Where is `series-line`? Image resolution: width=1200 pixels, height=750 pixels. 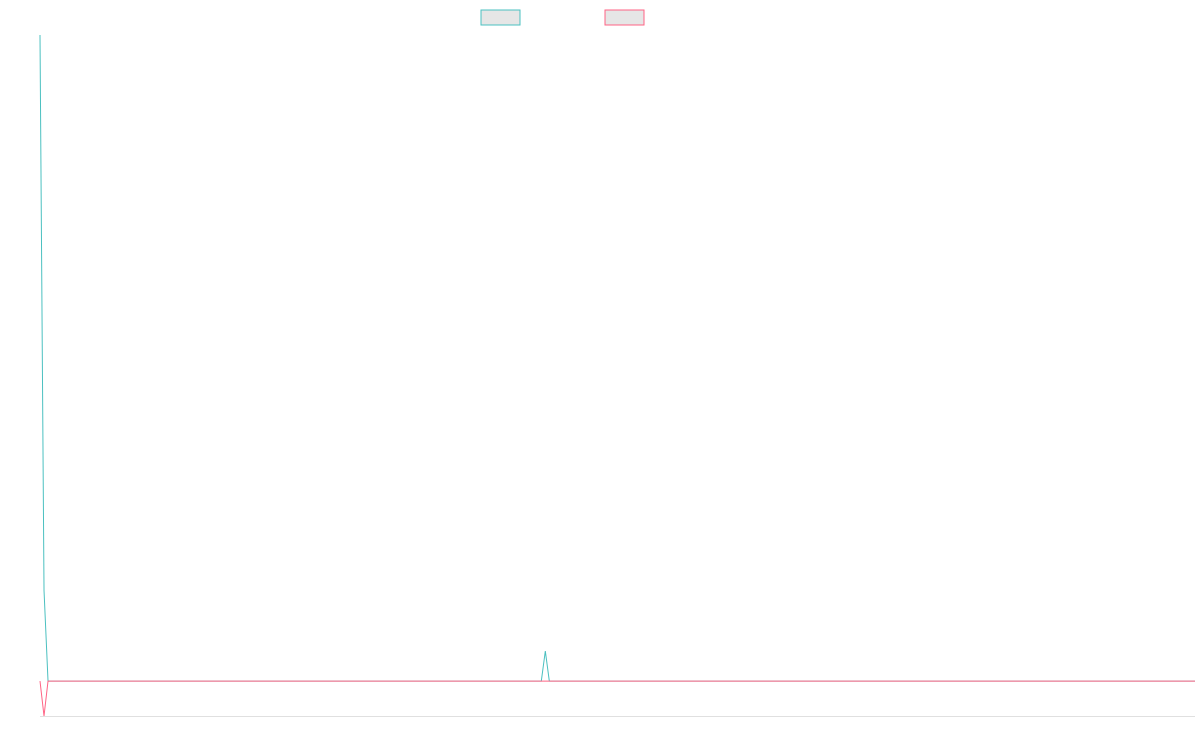
series-line is located at coordinates (617, 698).